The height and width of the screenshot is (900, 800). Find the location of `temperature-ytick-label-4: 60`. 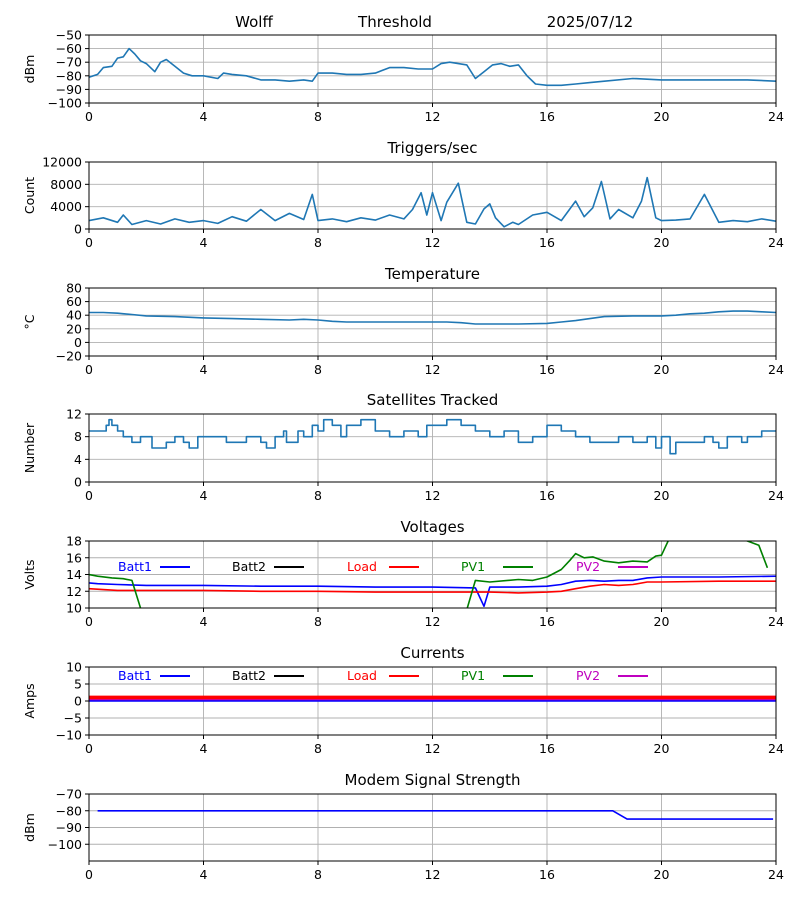

temperature-ytick-label-4: 60 is located at coordinates (74, 301).